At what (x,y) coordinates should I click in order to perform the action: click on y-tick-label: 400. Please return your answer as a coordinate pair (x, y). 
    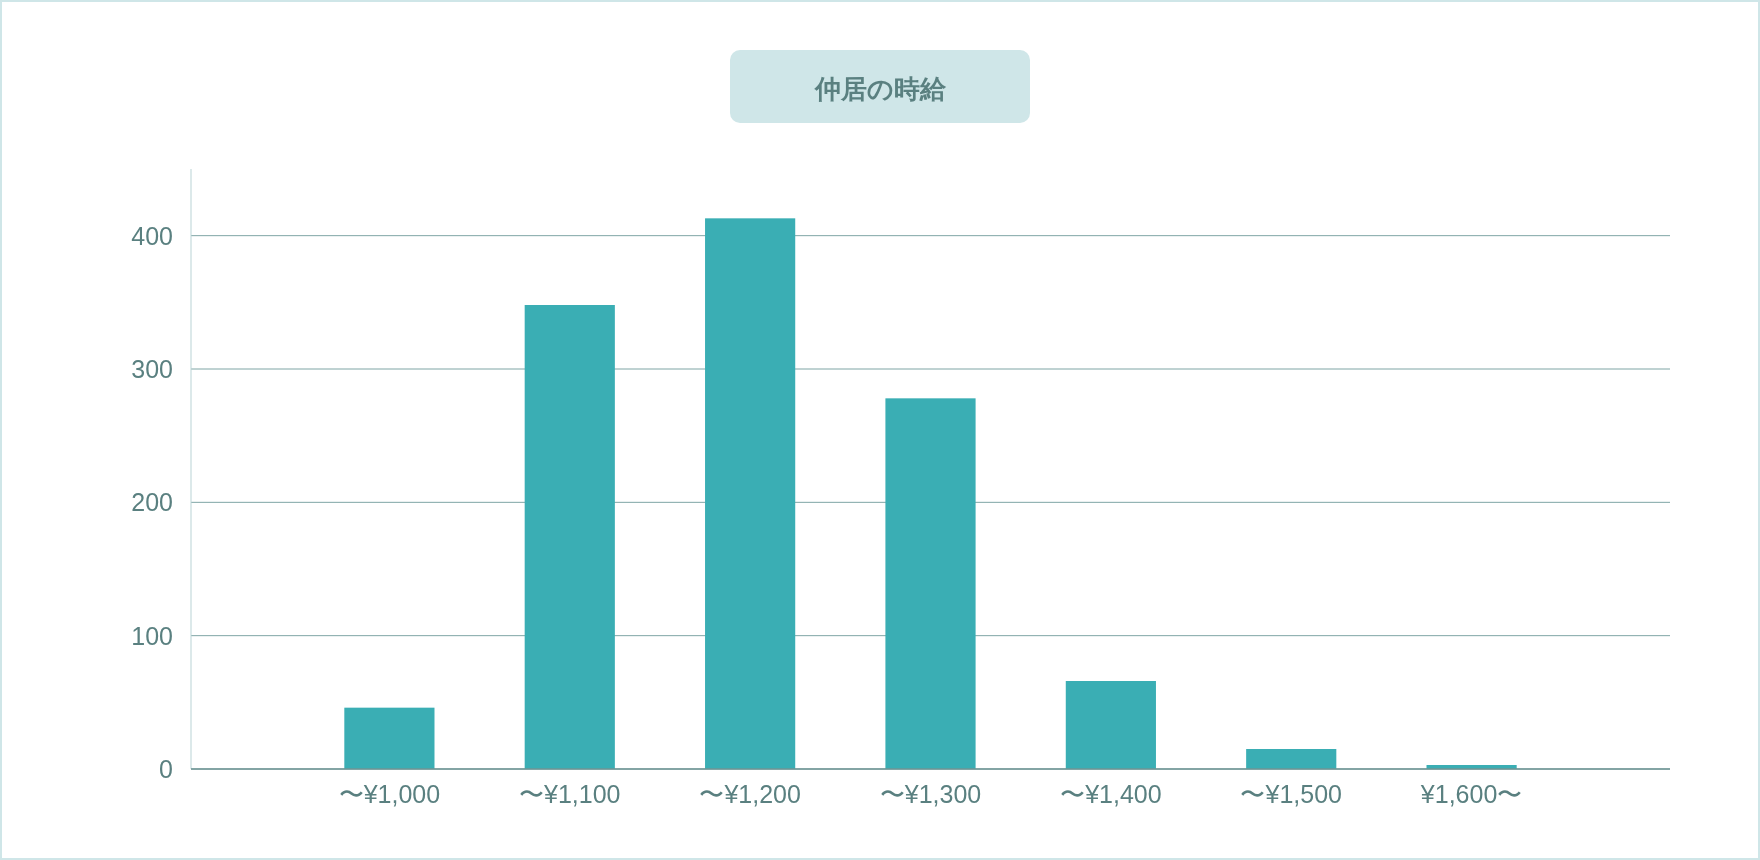
    Looking at the image, I should click on (152, 235).